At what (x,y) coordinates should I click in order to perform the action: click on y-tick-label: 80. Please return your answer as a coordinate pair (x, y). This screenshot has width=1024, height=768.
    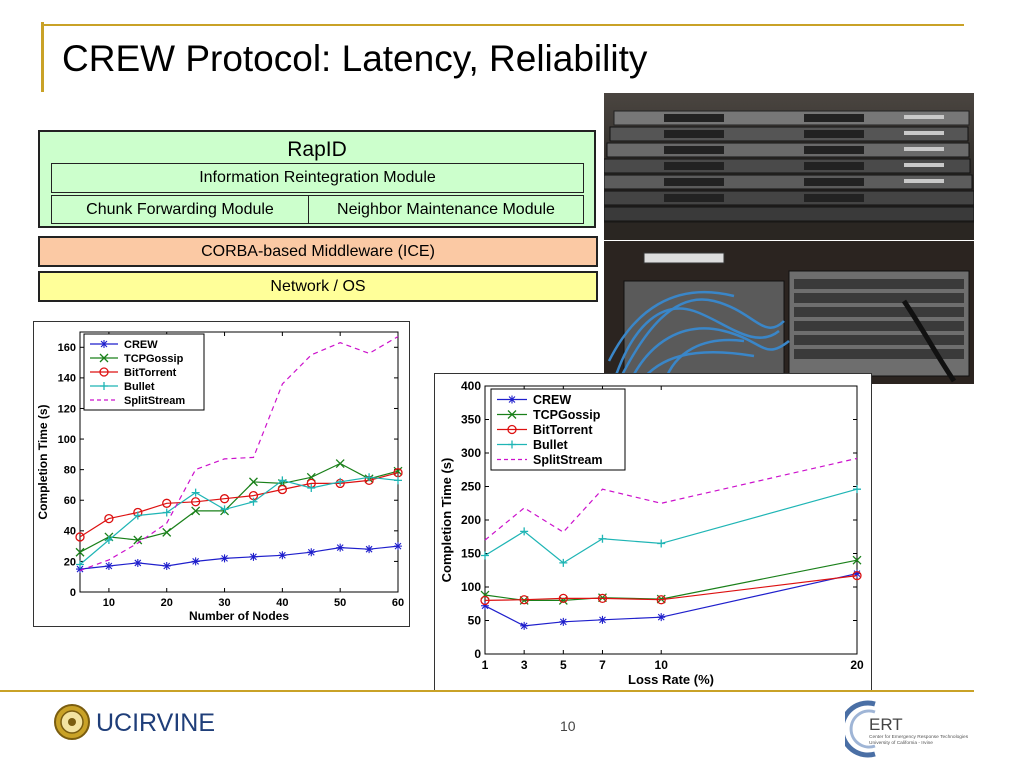
    Looking at the image, I should click on (70, 470).